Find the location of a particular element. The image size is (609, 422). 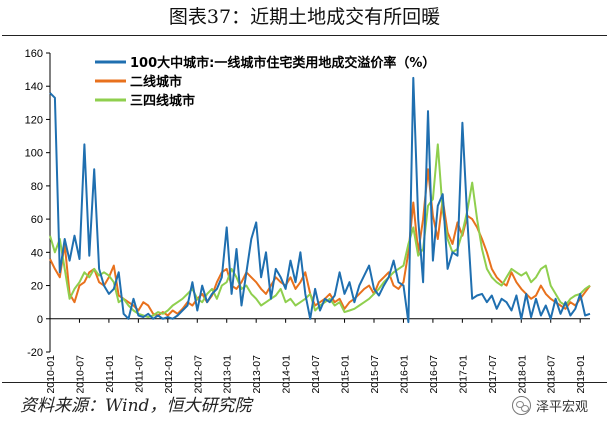

x-tick-label: 2012-07 is located at coordinates (198, 374).